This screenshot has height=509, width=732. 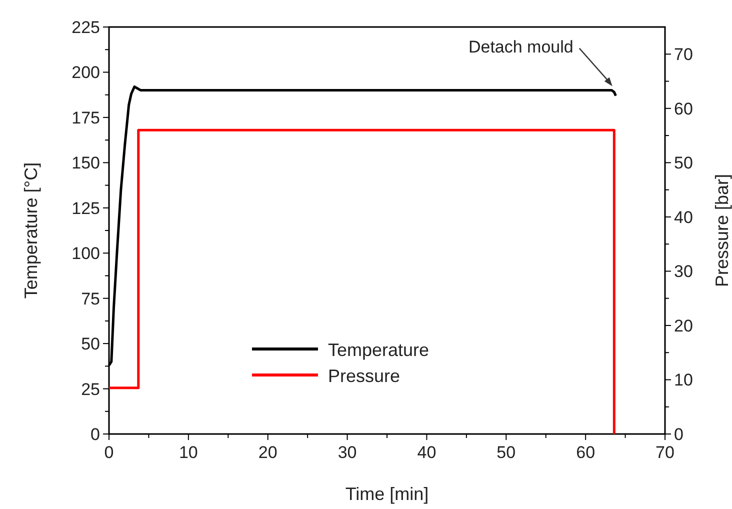 I want to click on x-tick-label: 40, so click(x=426, y=452).